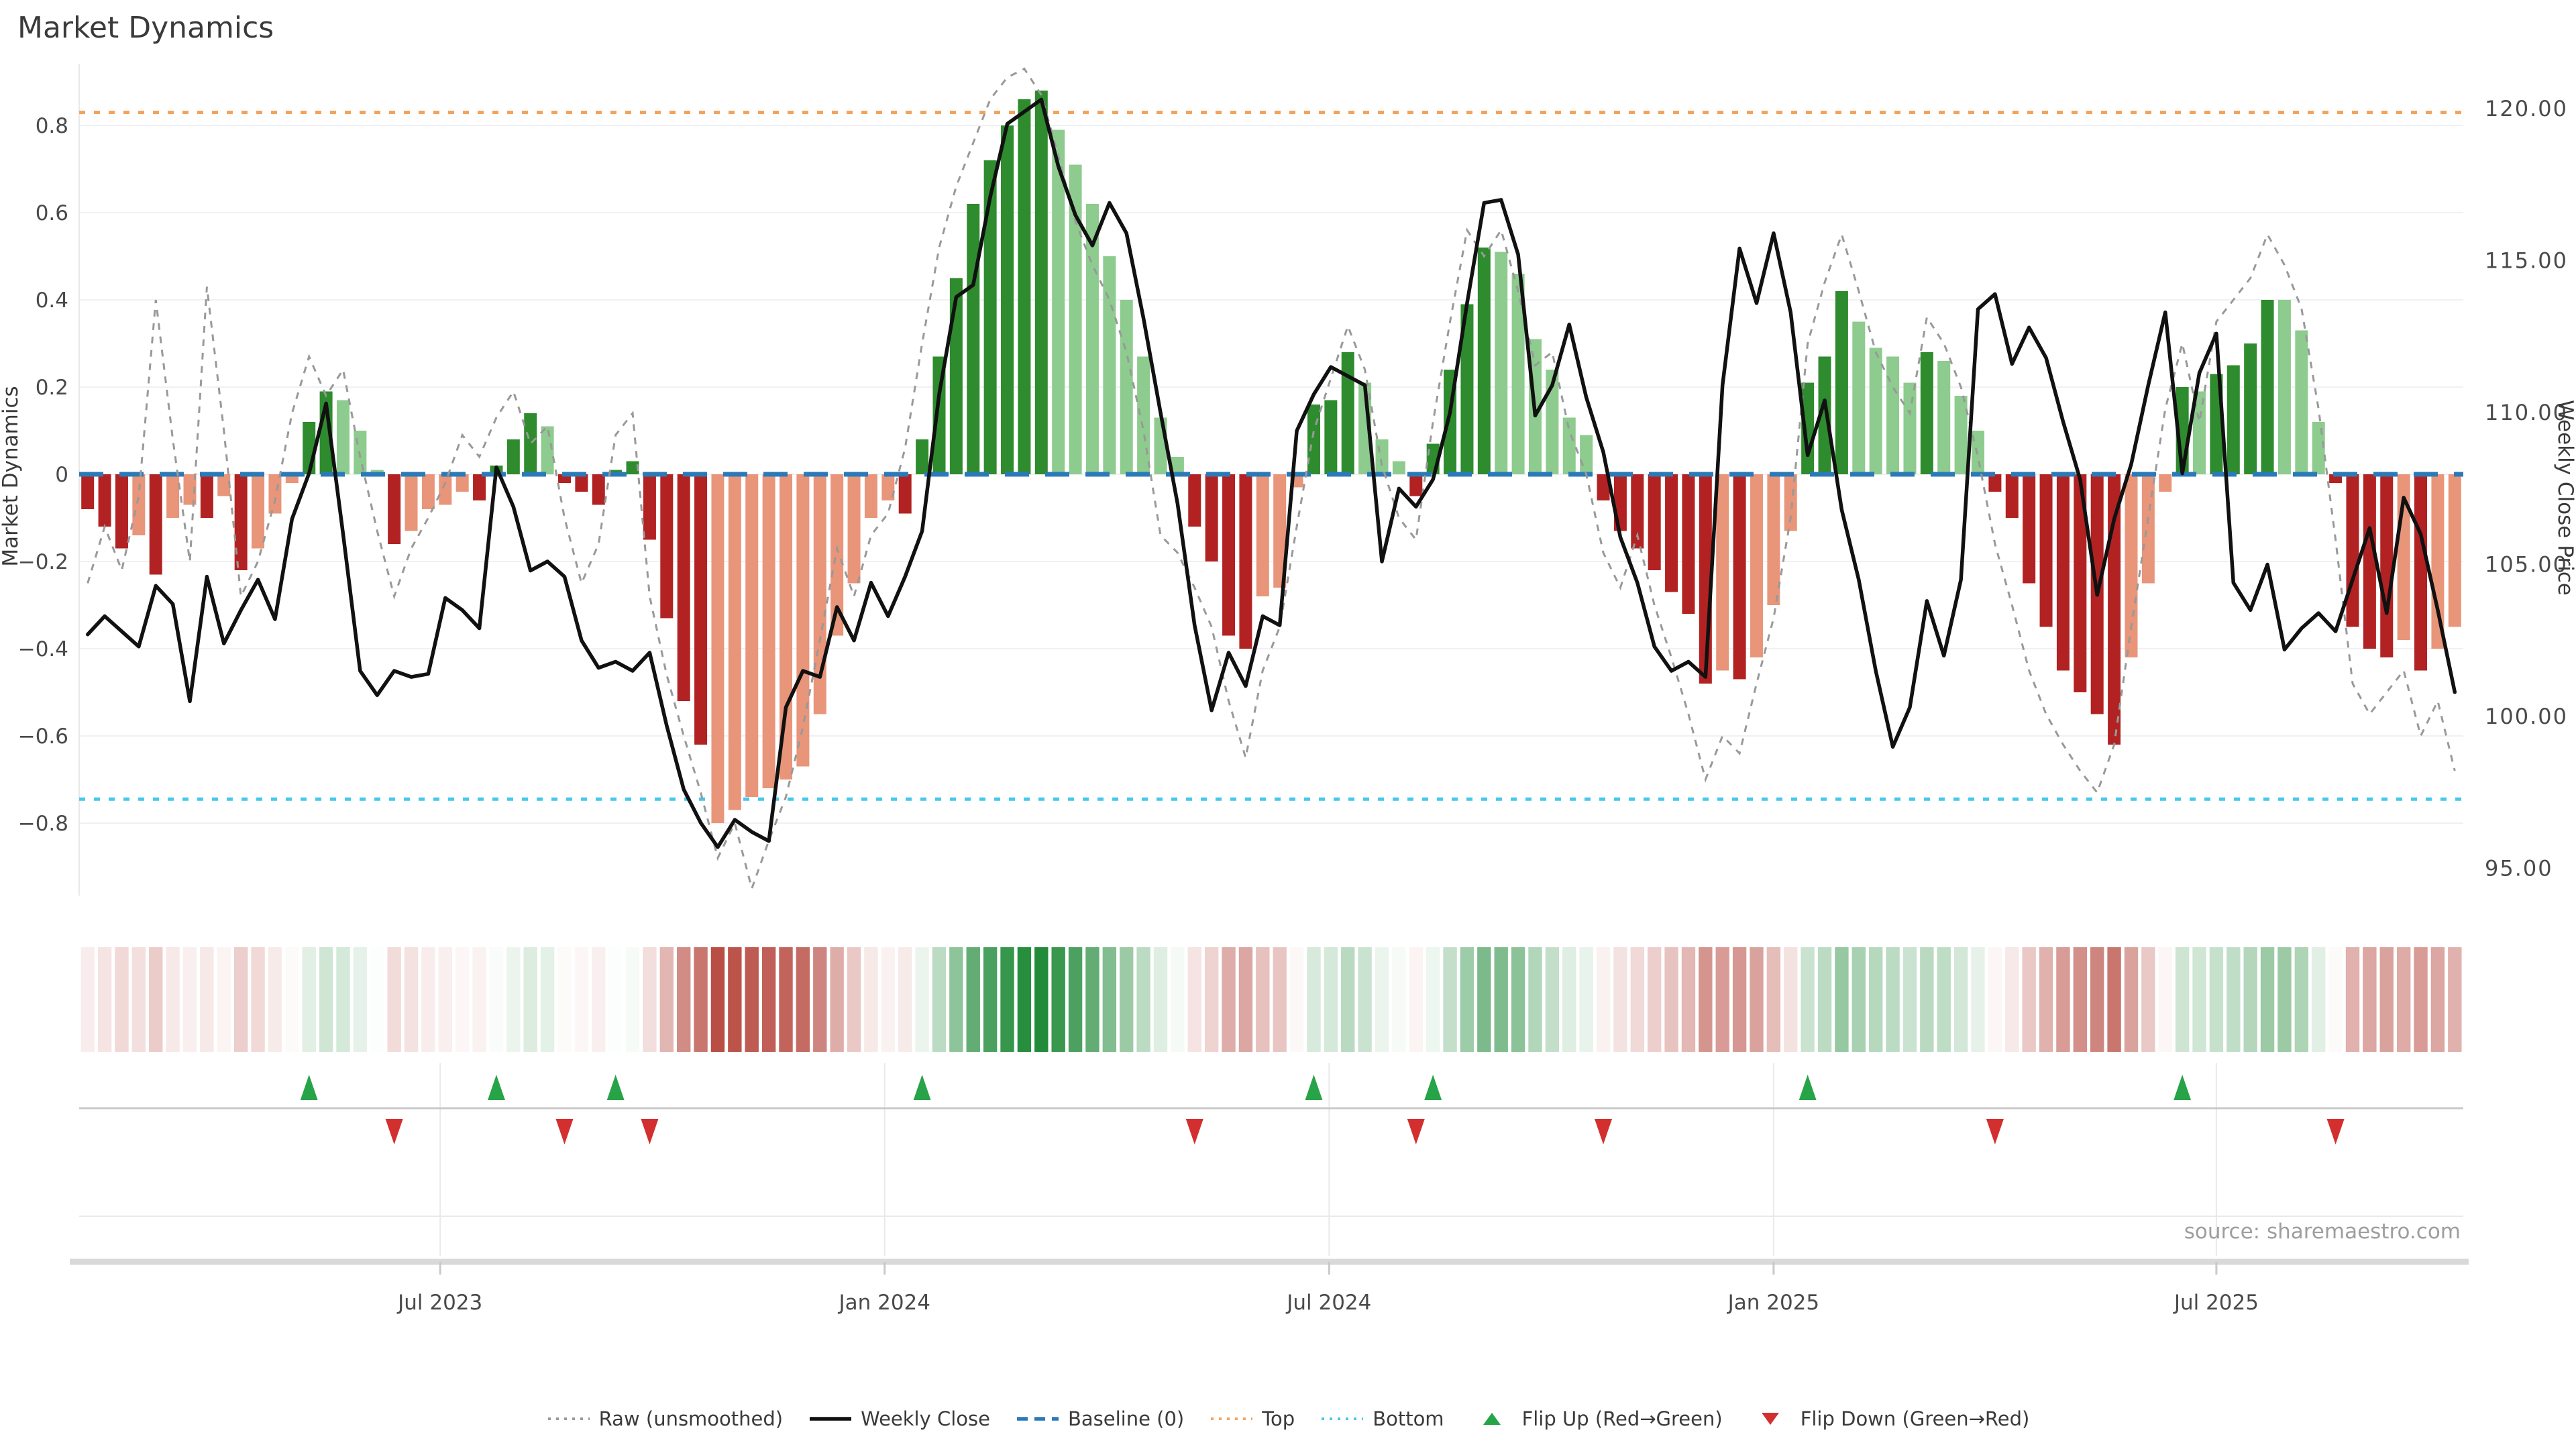 The image size is (2576, 1449). Describe the element at coordinates (439, 1303) in the screenshot. I see `x-tick-label: Jul 2023` at that location.